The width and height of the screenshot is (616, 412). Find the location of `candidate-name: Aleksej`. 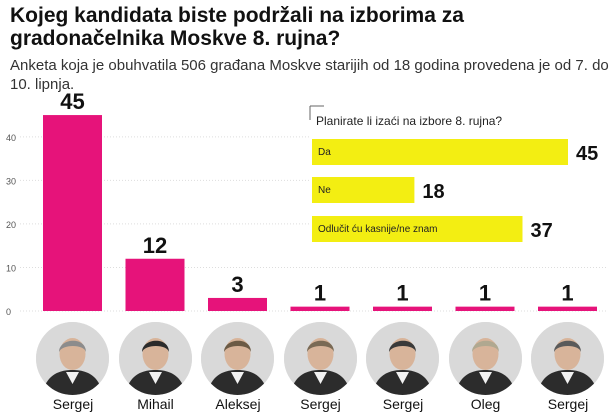

candidate-name: Aleksej is located at coordinates (238, 404).